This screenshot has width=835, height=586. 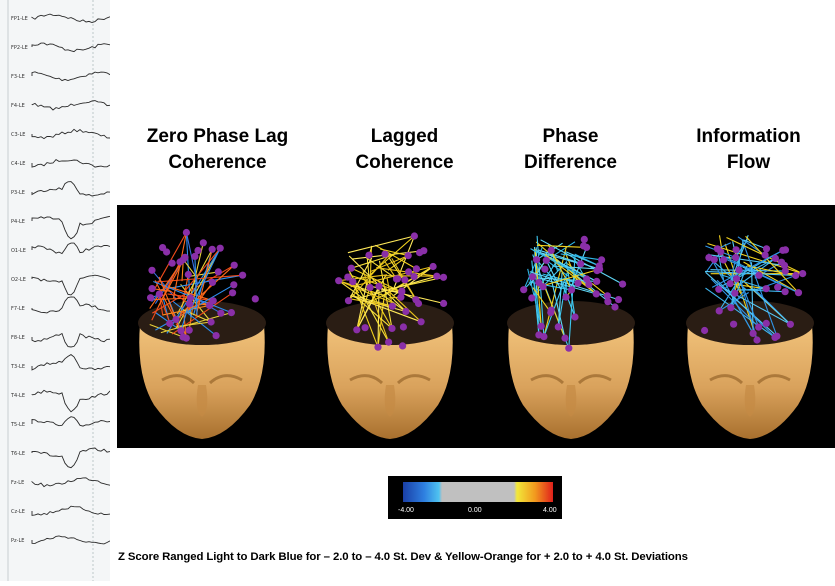 What do you see at coordinates (18, 193) in the screenshot?
I see `eeg-channel-label: P3-LE` at bounding box center [18, 193].